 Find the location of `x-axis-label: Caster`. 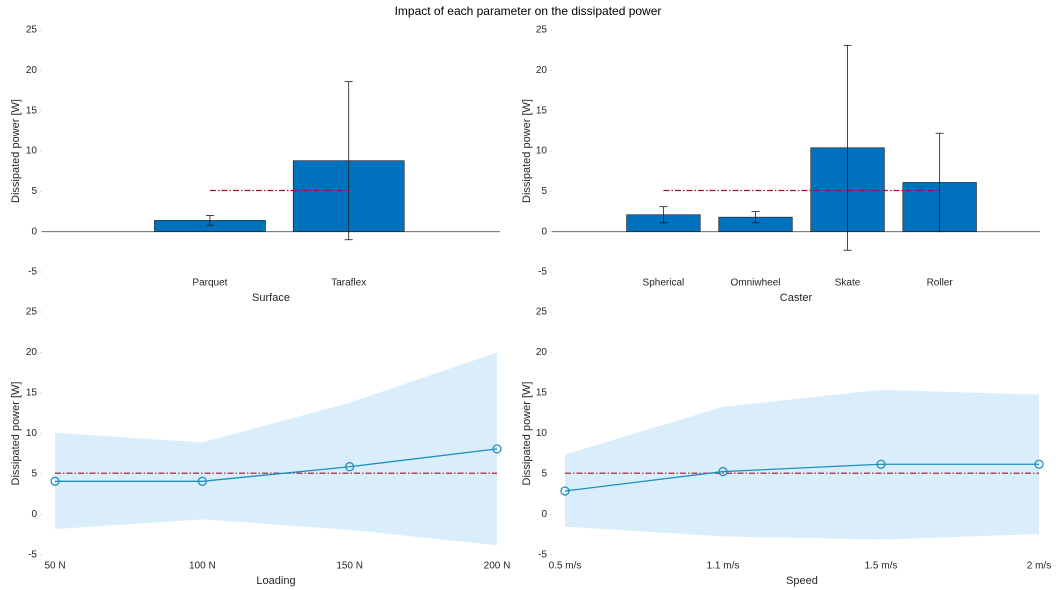

x-axis-label: Caster is located at coordinates (796, 298).